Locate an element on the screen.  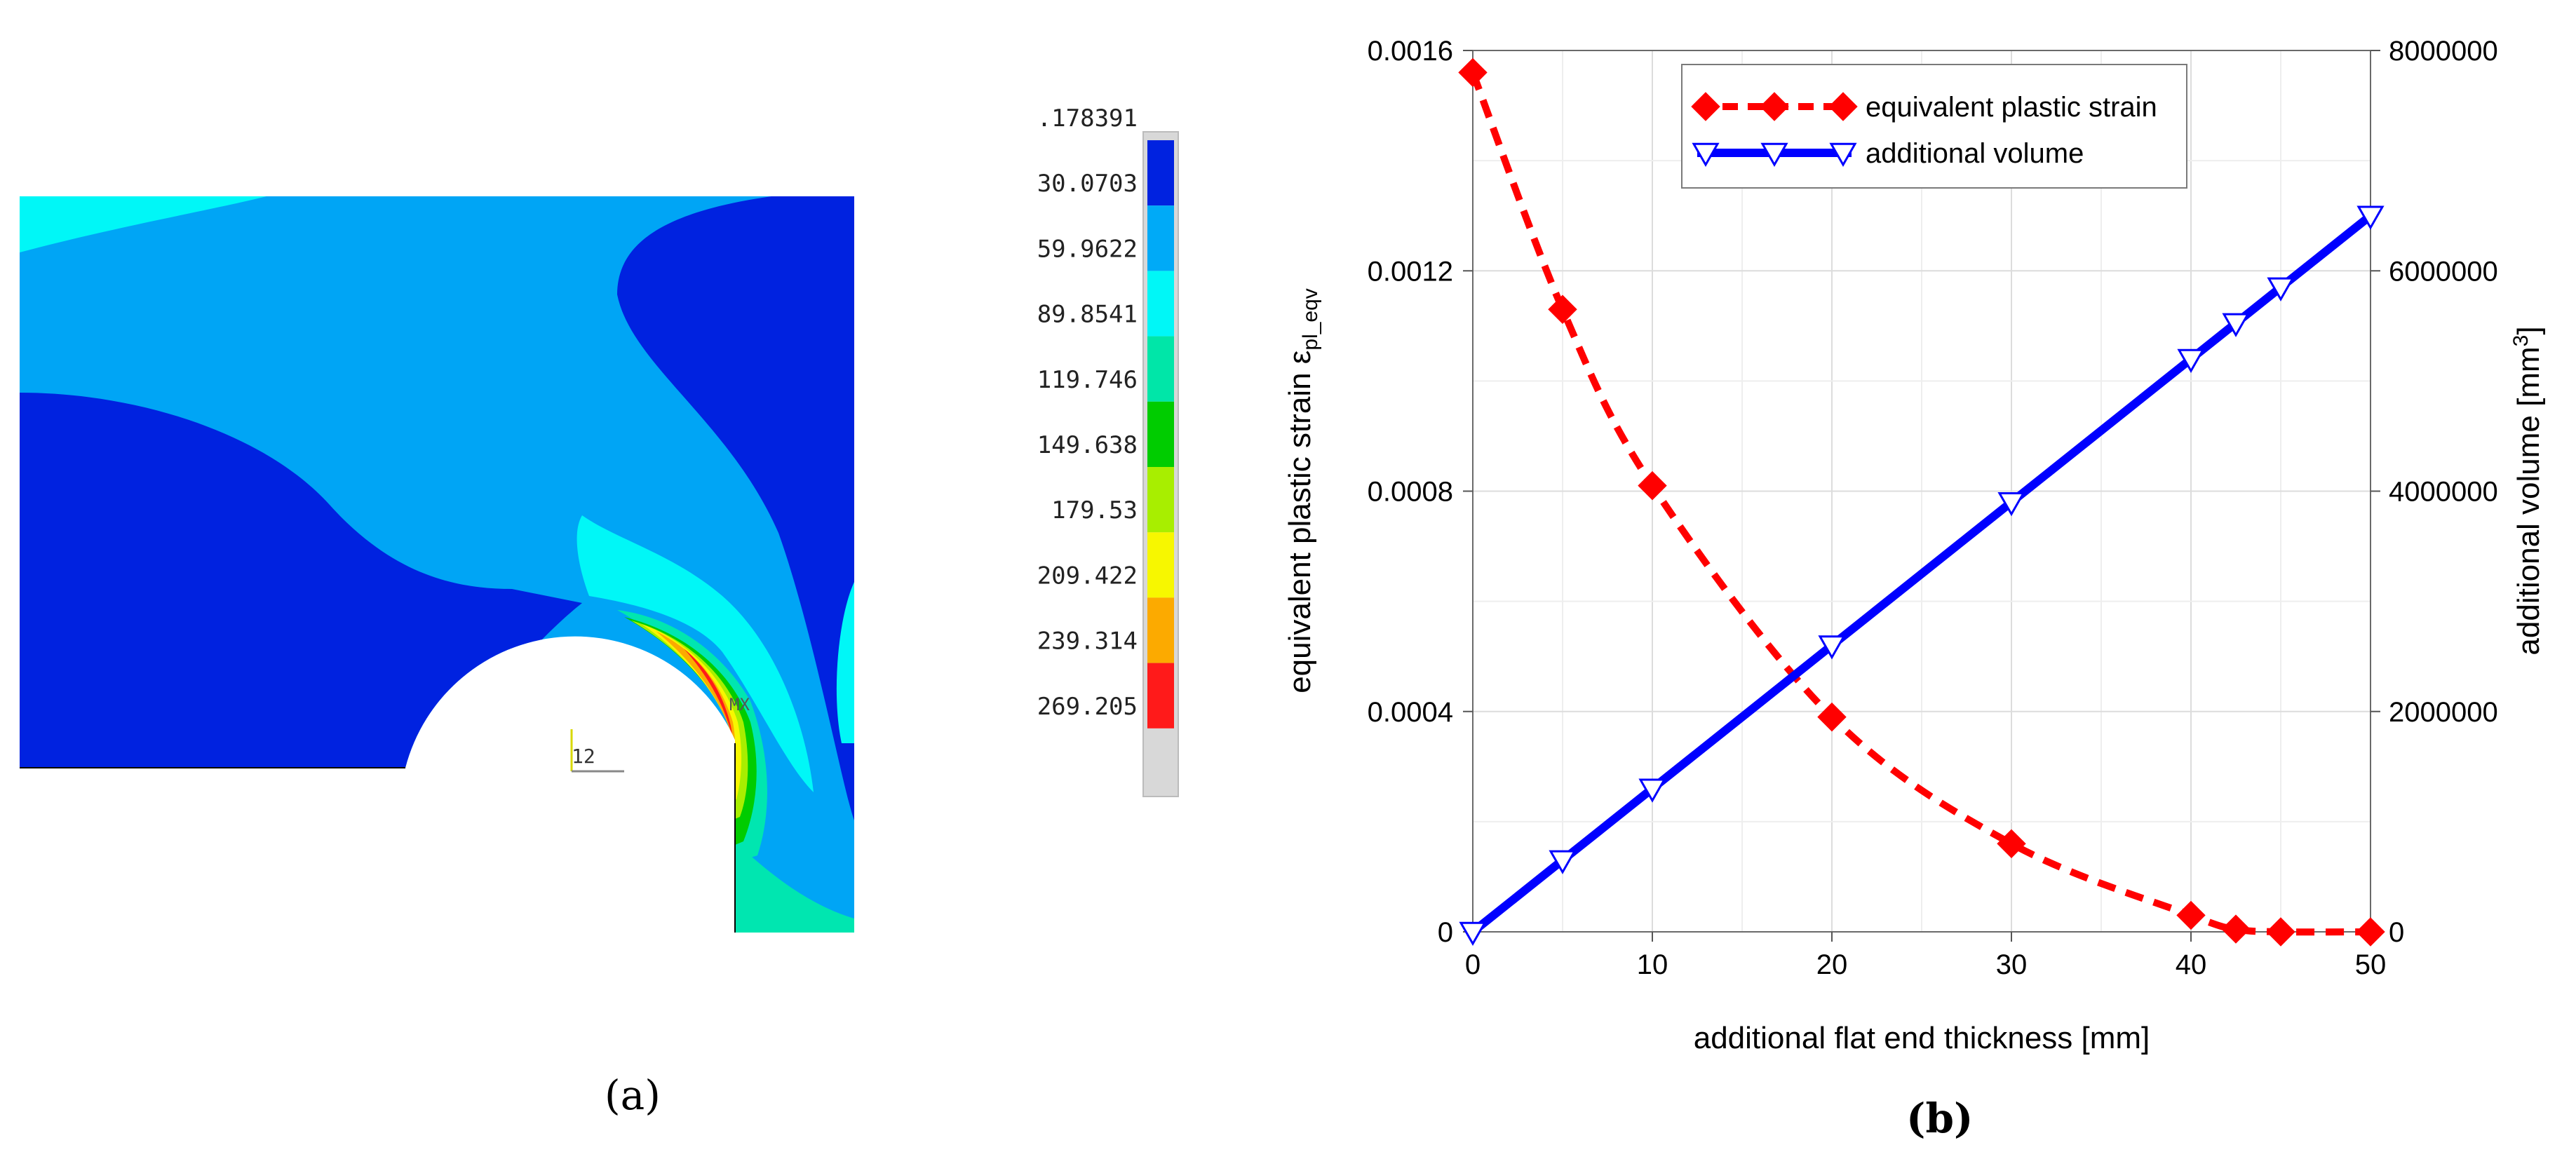
x-tick-label: 30 is located at coordinates (2012, 964).